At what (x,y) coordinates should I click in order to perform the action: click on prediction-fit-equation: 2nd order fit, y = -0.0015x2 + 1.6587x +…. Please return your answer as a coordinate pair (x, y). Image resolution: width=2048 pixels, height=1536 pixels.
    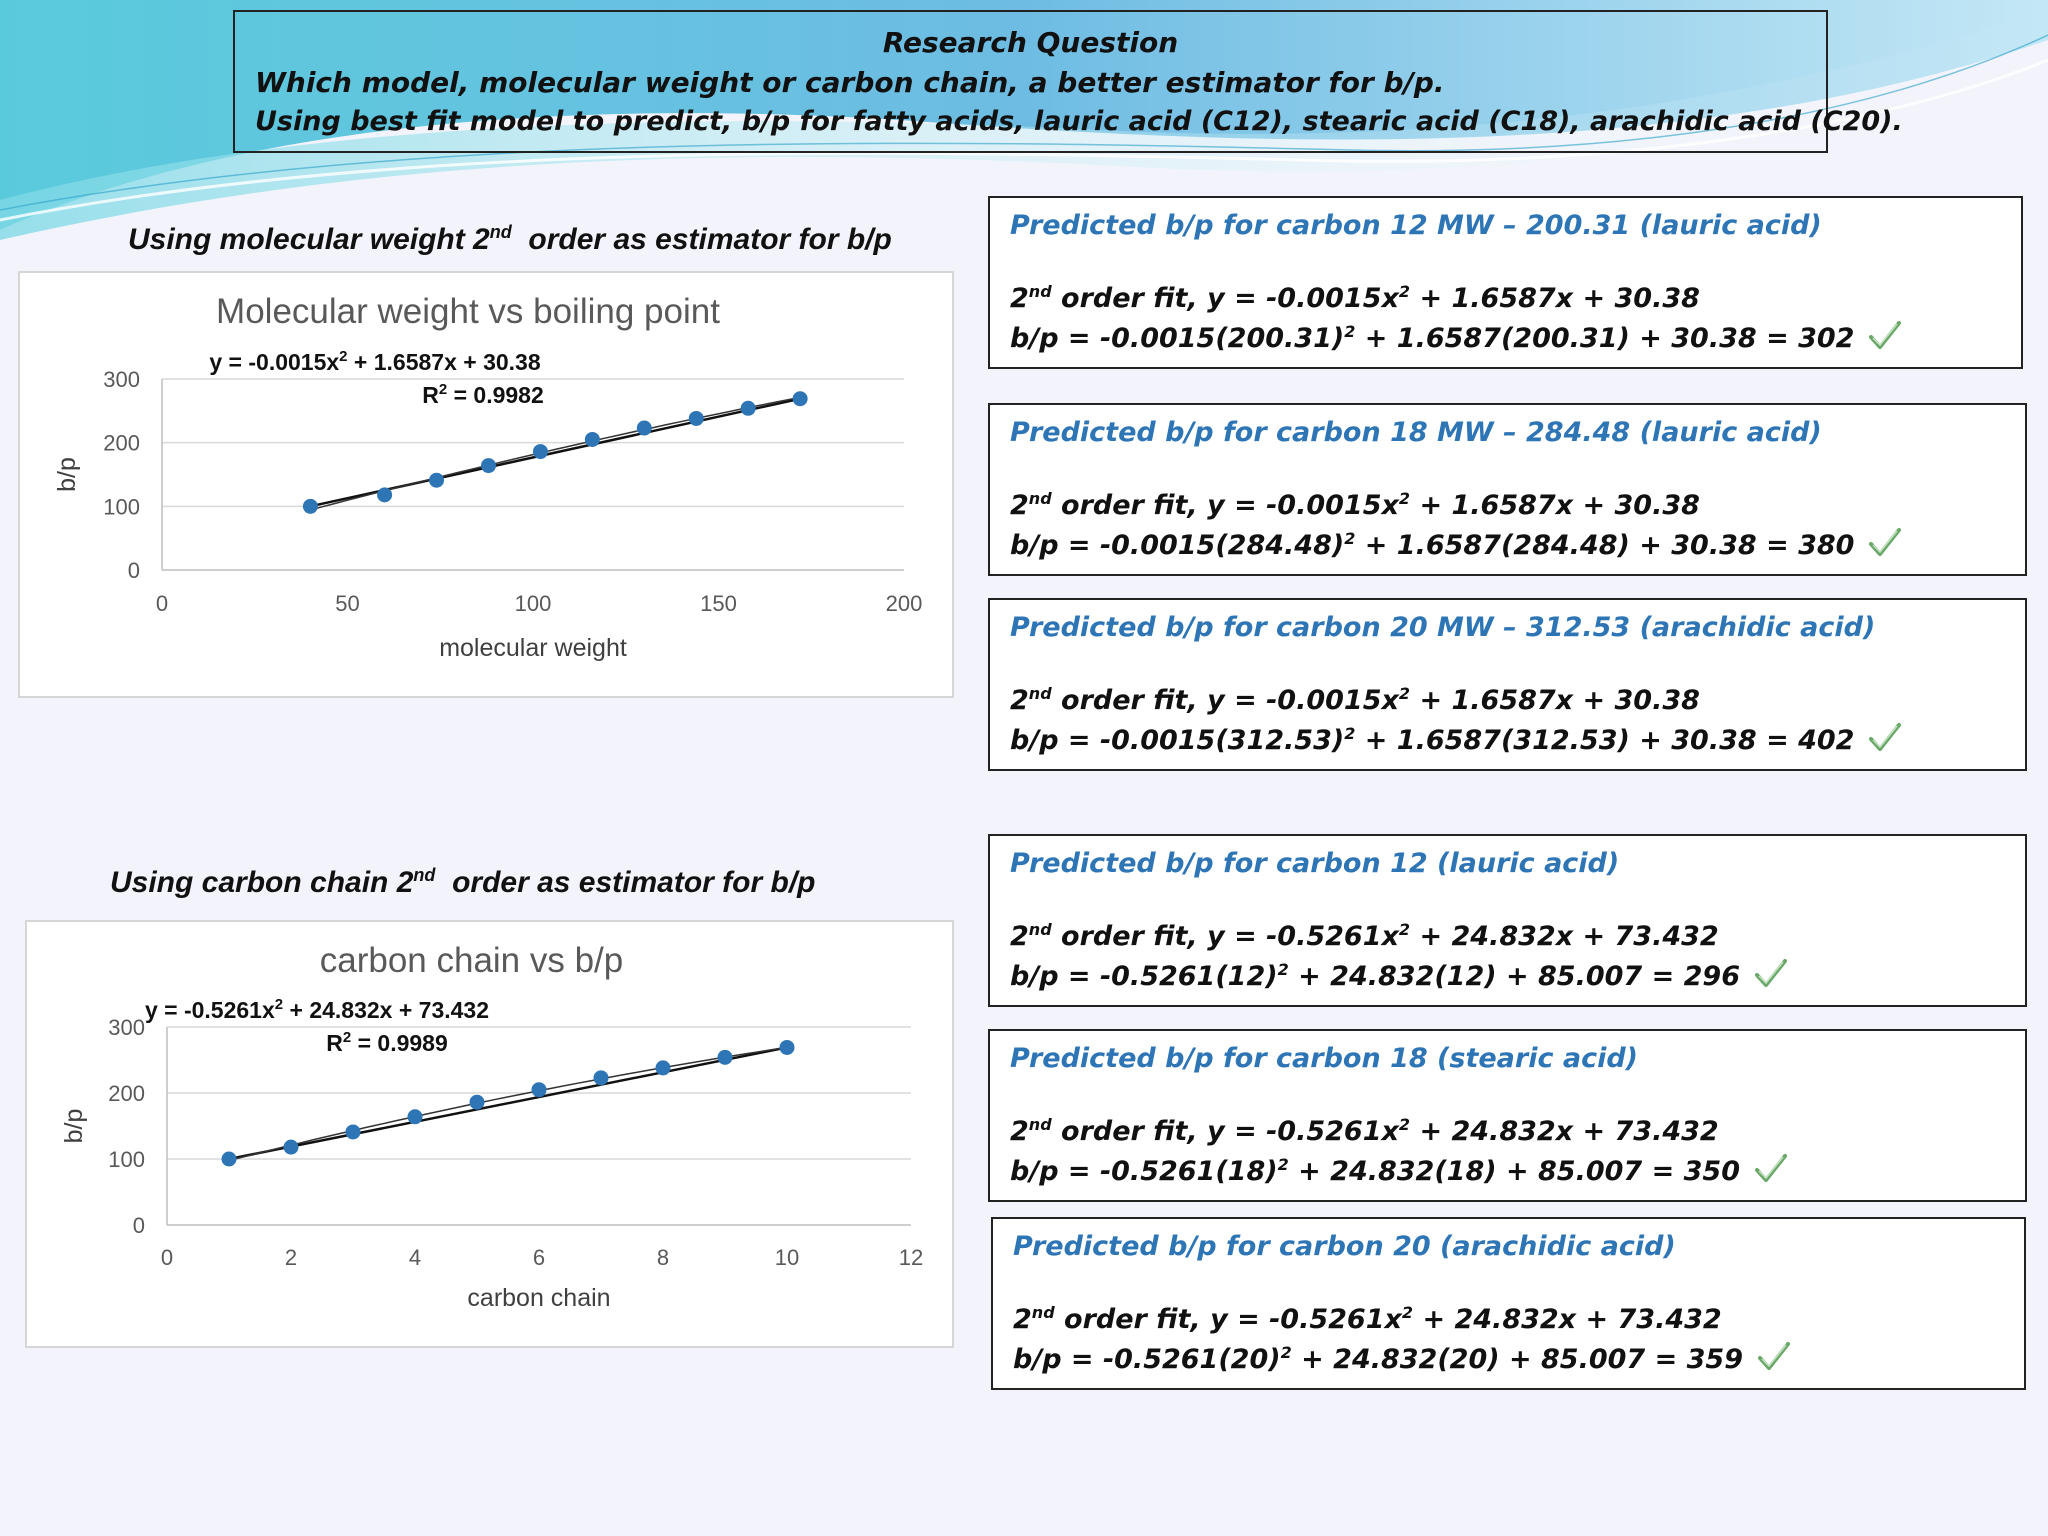
    Looking at the image, I should click on (1355, 505).